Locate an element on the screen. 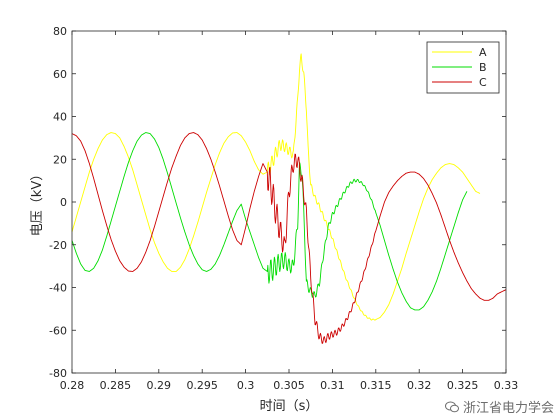  x-tick-label: 0.315 is located at coordinates (376, 385).